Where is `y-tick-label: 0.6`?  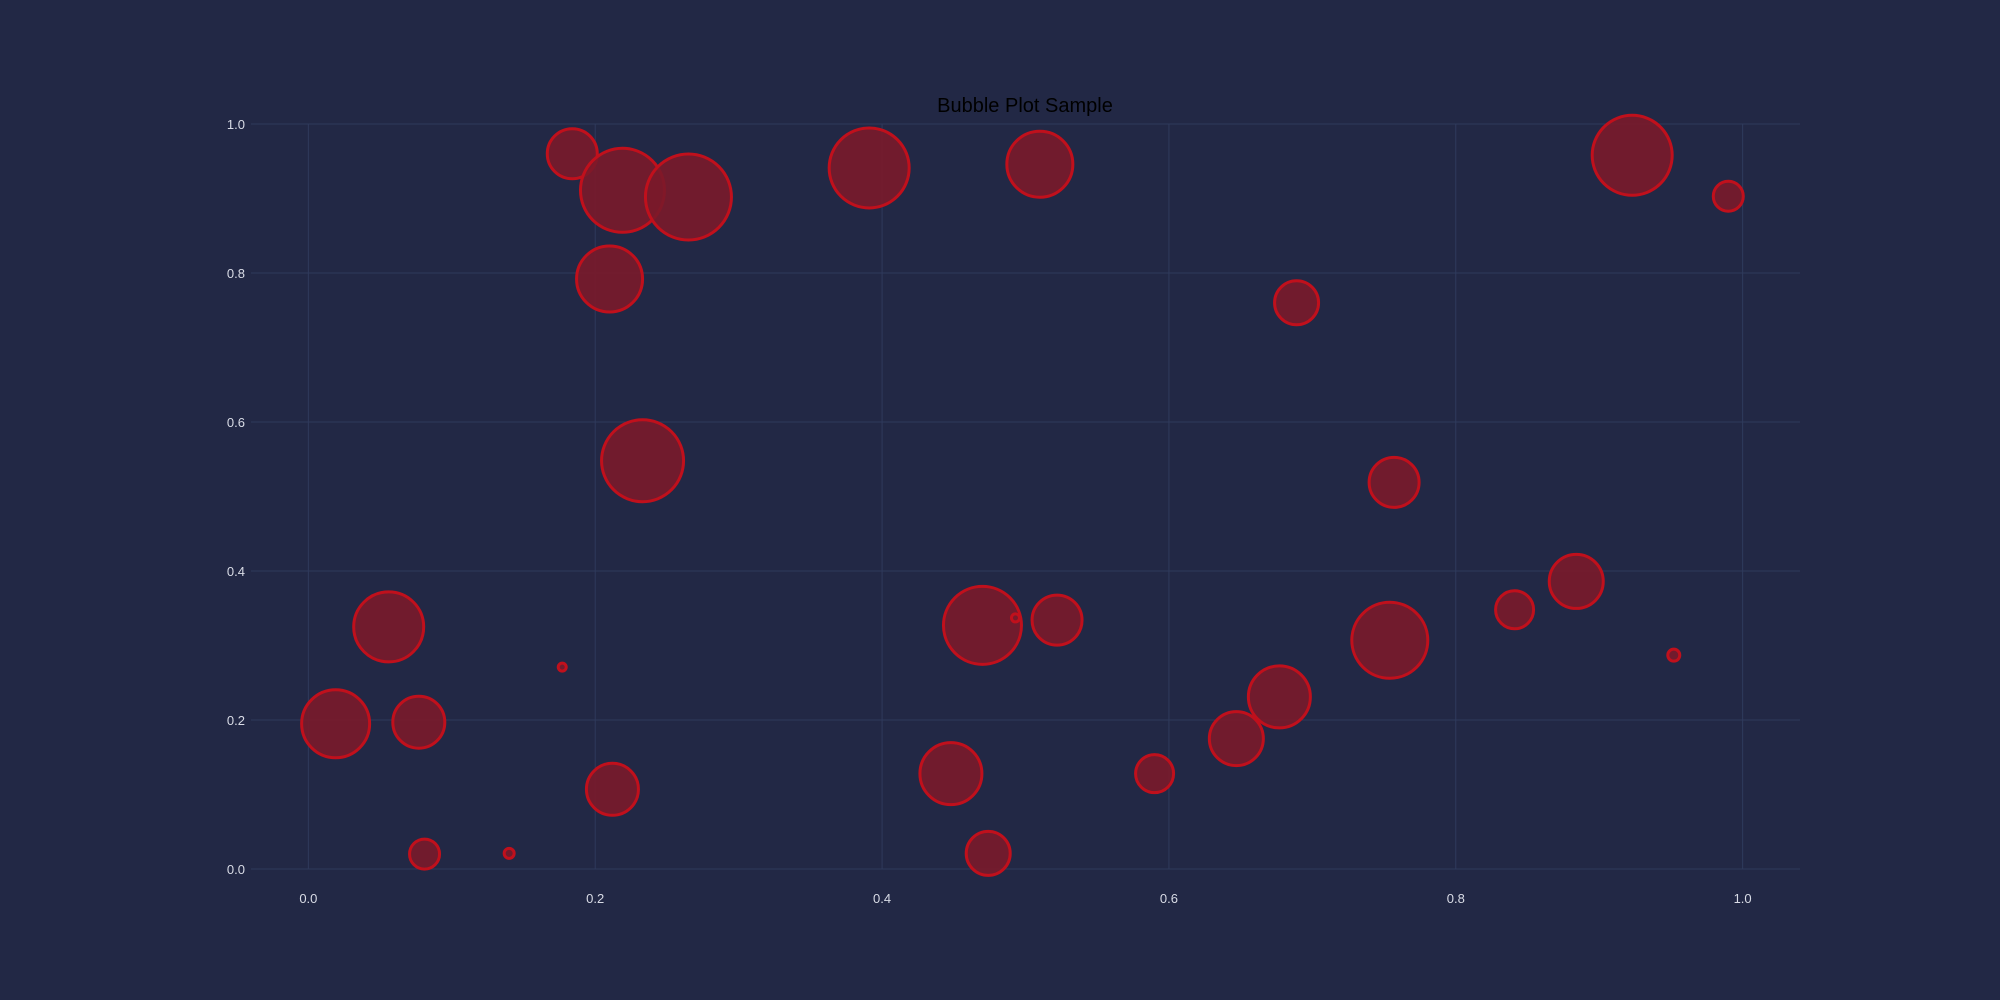
y-tick-label: 0.6 is located at coordinates (236, 422).